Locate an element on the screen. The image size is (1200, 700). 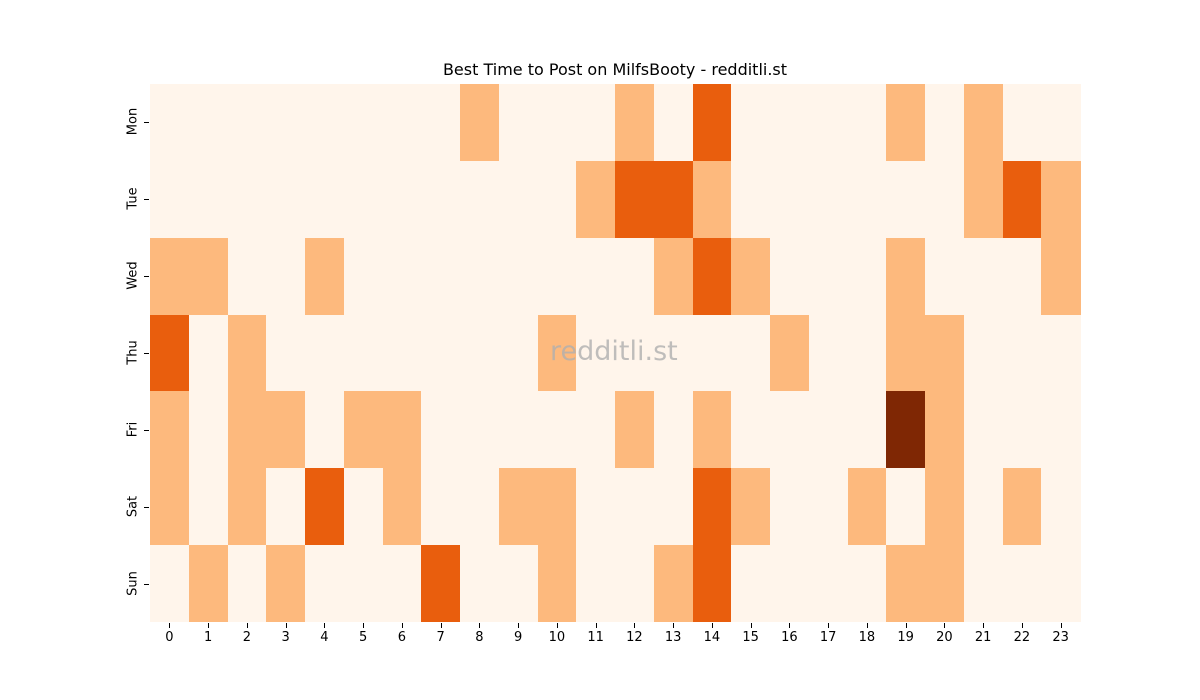
x-tick-label: 9 is located at coordinates (518, 637).